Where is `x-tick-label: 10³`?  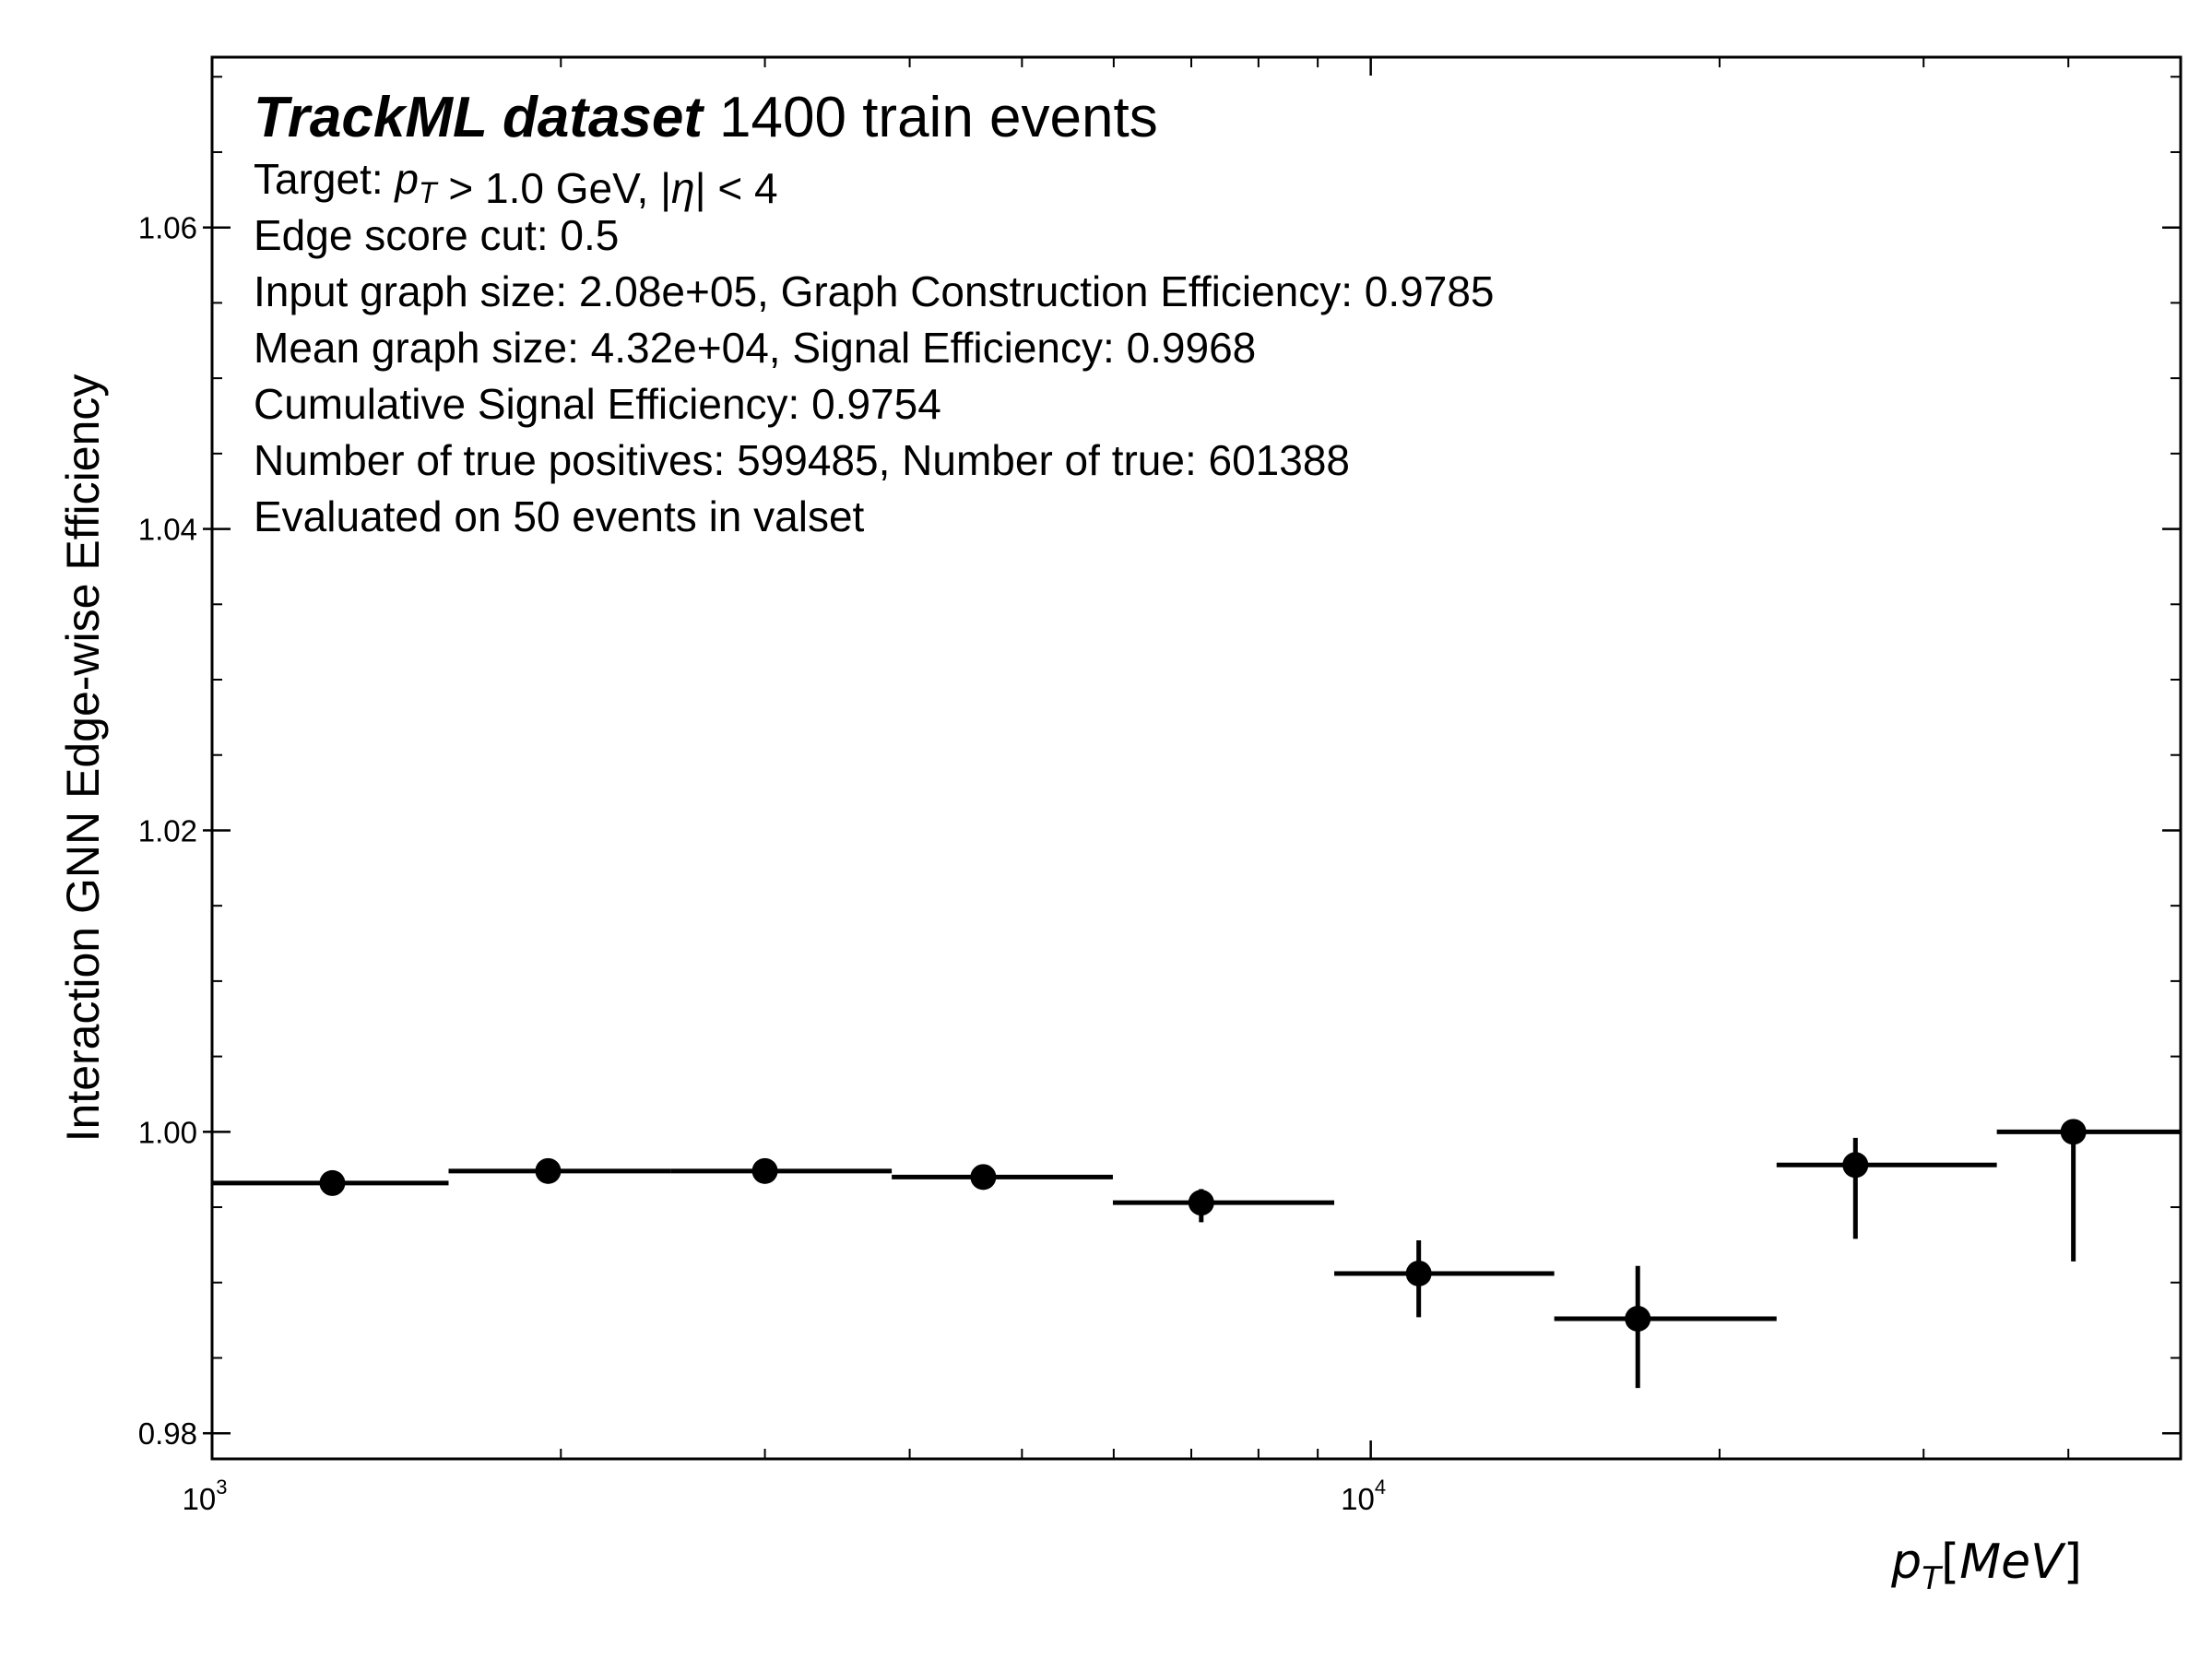
x-tick-label: 10³ is located at coordinates (206, 1496).